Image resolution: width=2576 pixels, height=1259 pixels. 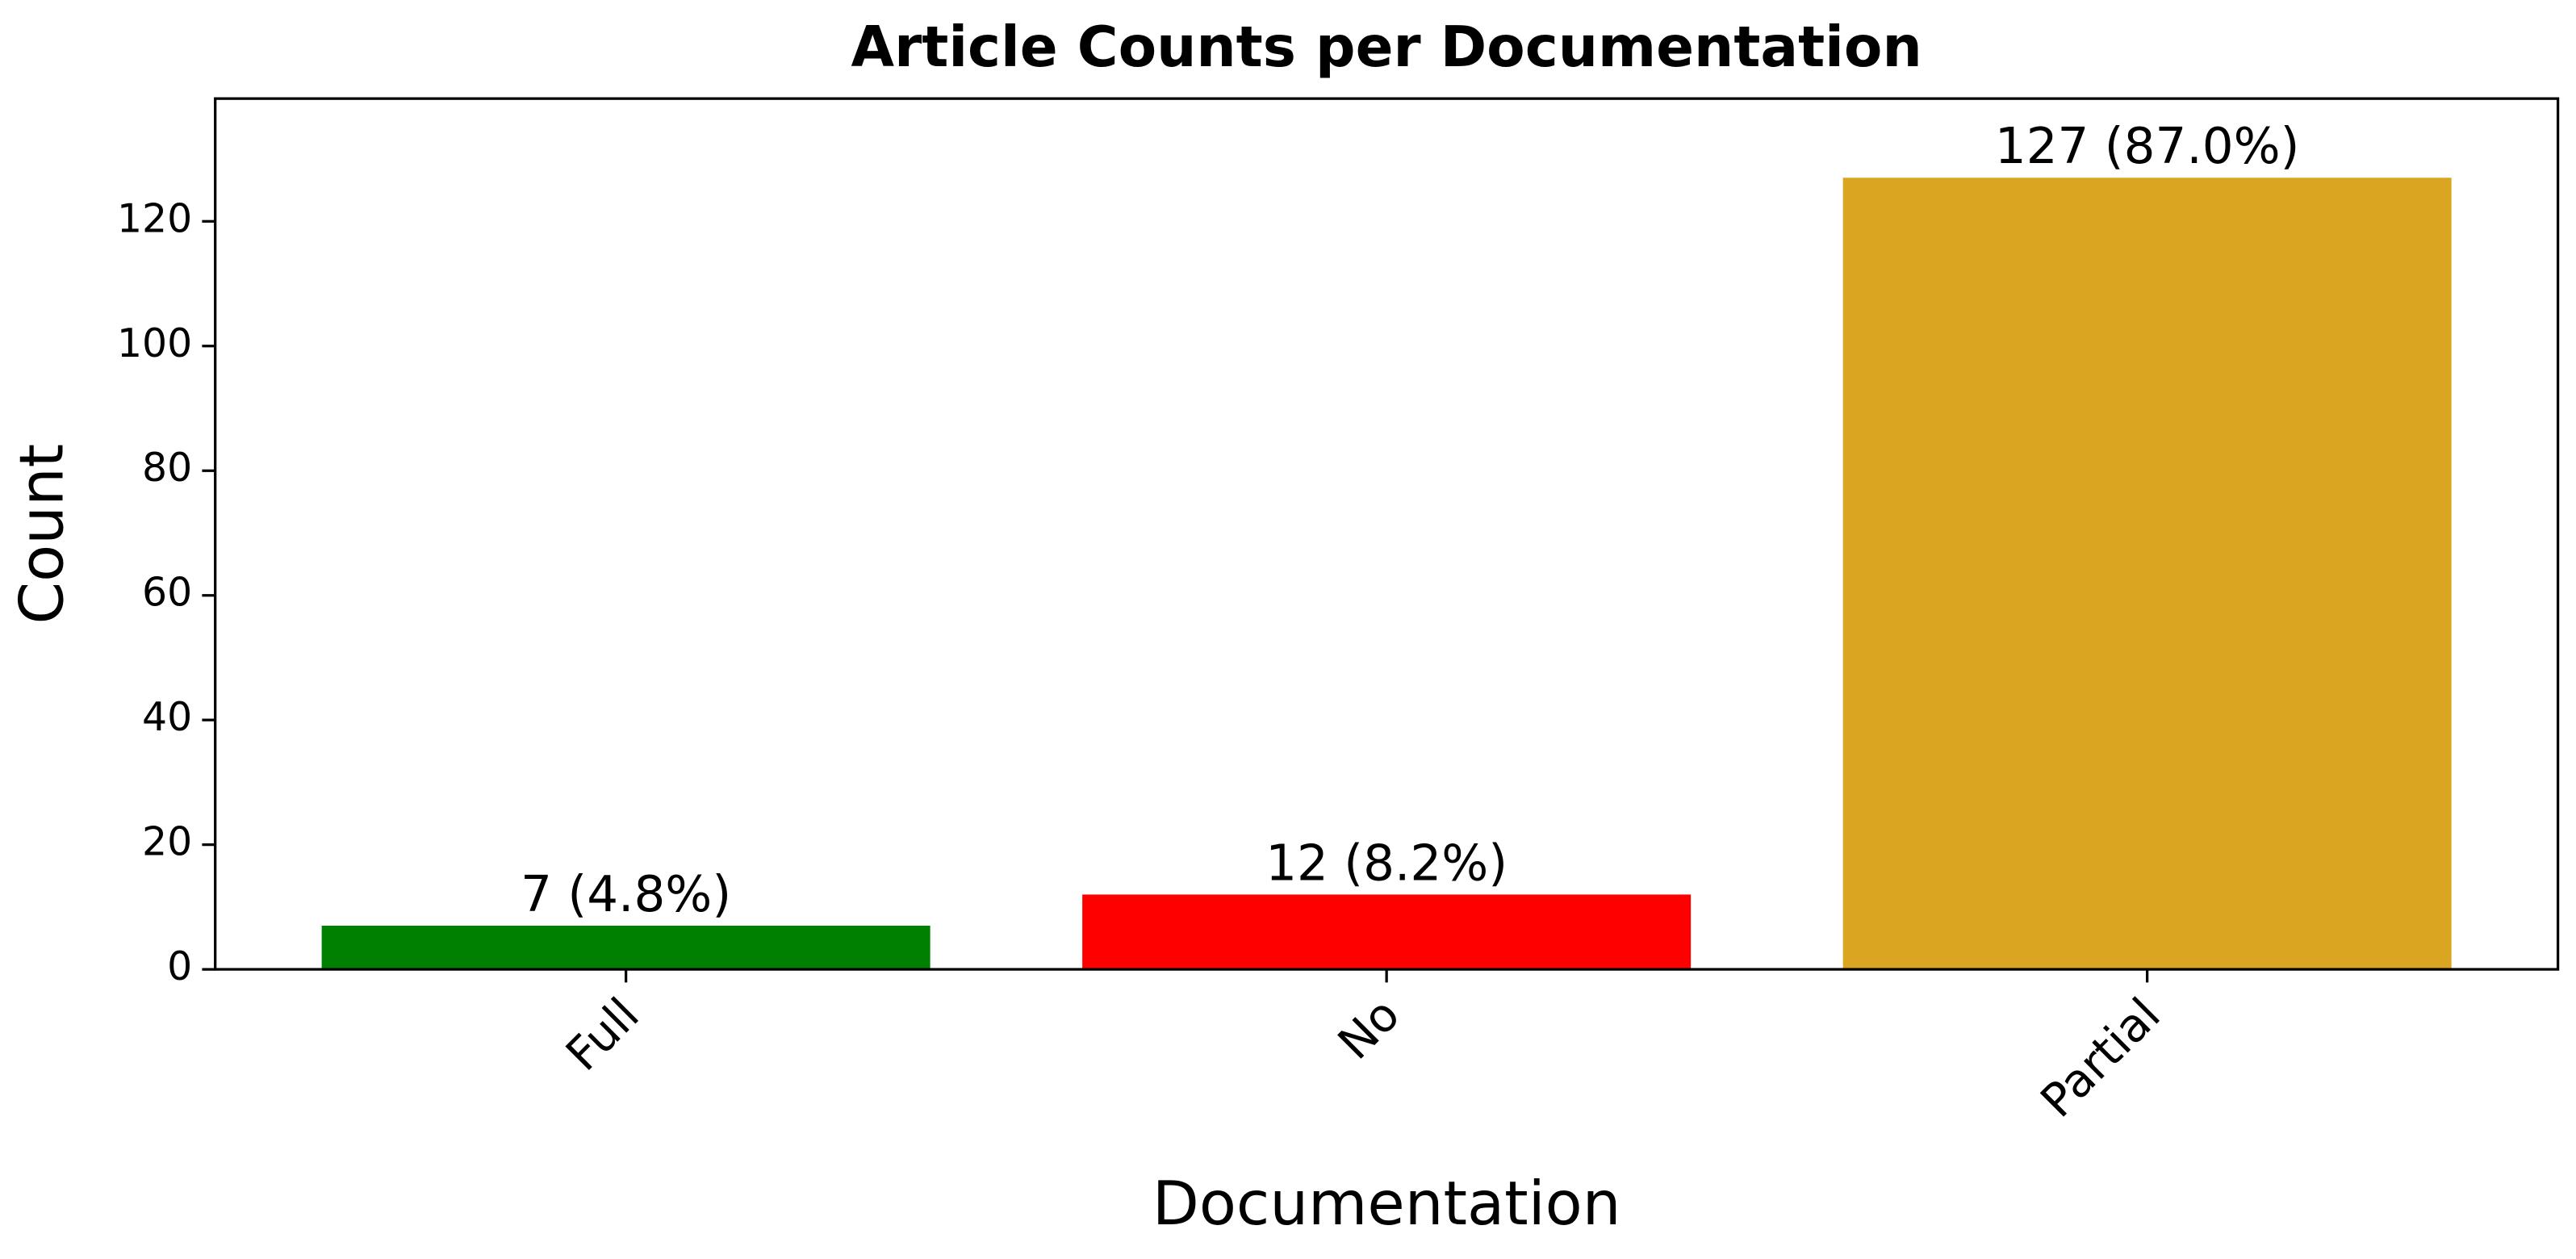 I want to click on y-tick-label: 40, so click(x=167, y=717).